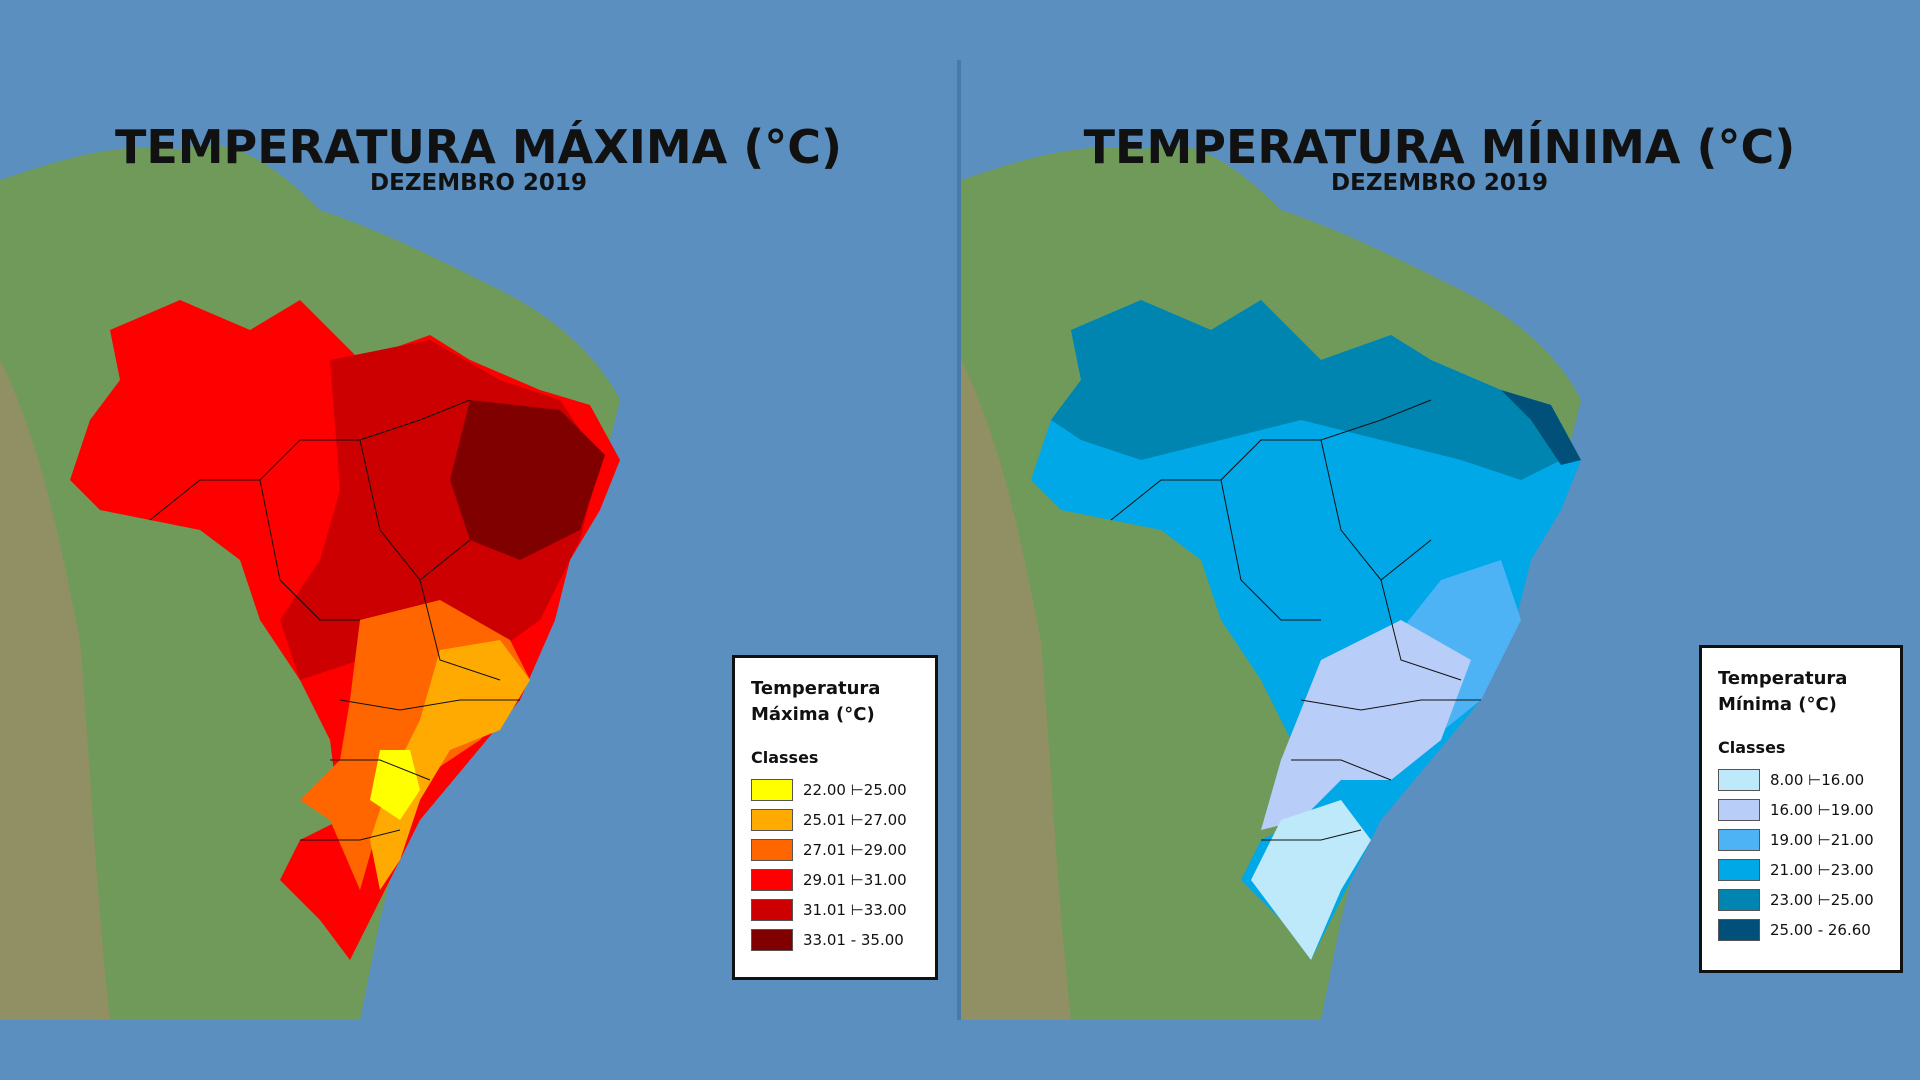 The image size is (1920, 1080). What do you see at coordinates (1439, 147) in the screenshot?
I see `map-title: TEMPERATURA MÍNIMA (°C)` at bounding box center [1439, 147].